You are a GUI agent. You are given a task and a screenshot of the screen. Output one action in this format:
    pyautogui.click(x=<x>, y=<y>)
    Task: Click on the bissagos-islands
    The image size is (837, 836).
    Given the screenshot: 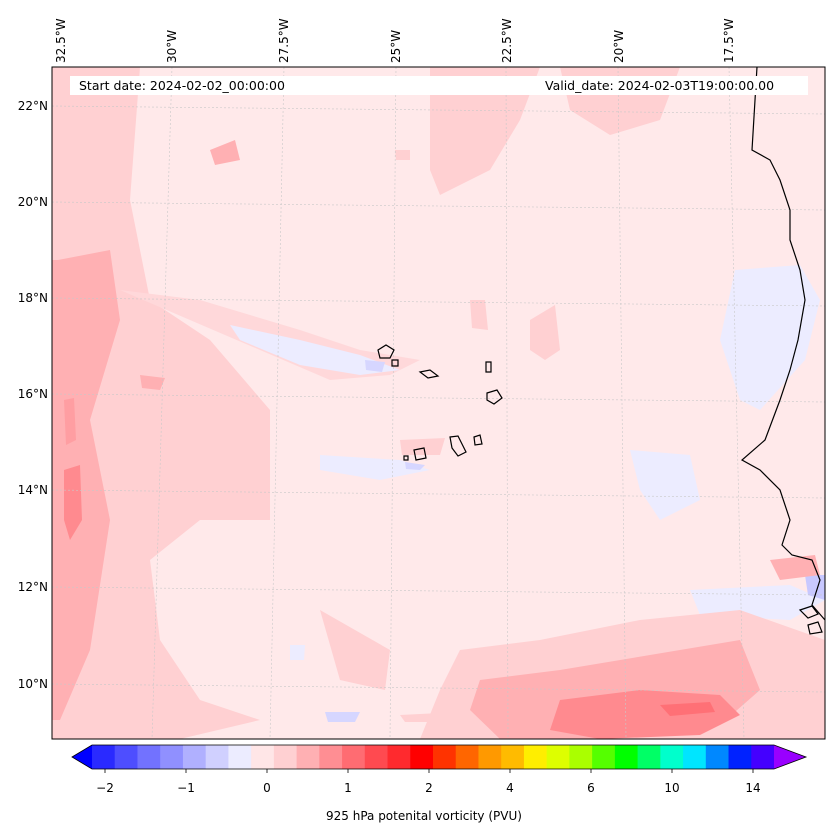 What is the action you would take?
    pyautogui.click(x=810, y=620)
    